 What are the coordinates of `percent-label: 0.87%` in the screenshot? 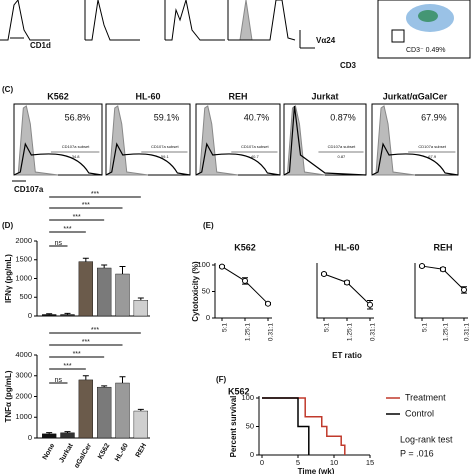 It's located at (343, 117).